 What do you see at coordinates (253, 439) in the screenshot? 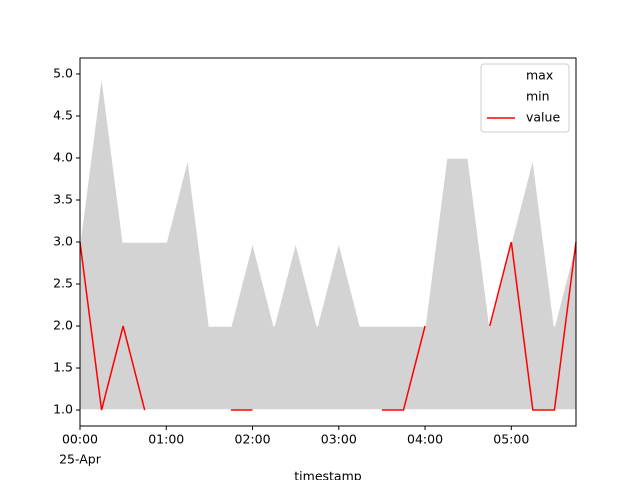
I see `x-tick-label: 02:00` at bounding box center [253, 439].